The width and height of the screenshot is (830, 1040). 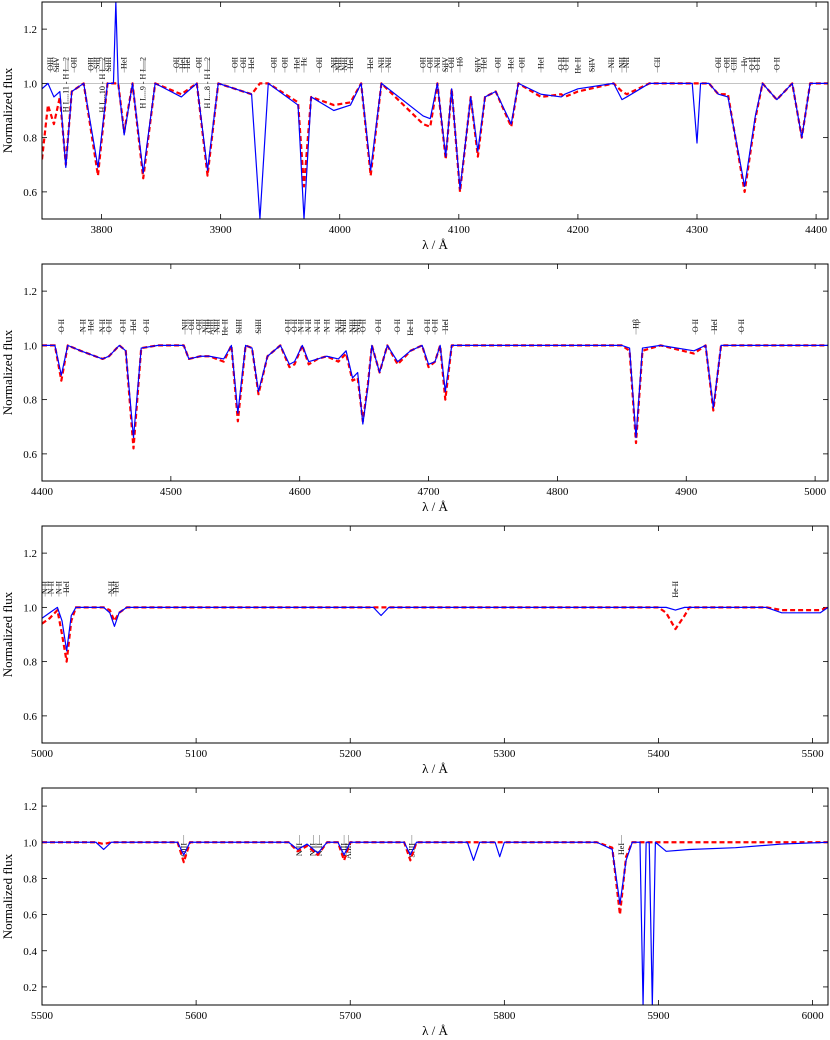 I want to click on x-tick-label: 3900, so click(x=221, y=230).